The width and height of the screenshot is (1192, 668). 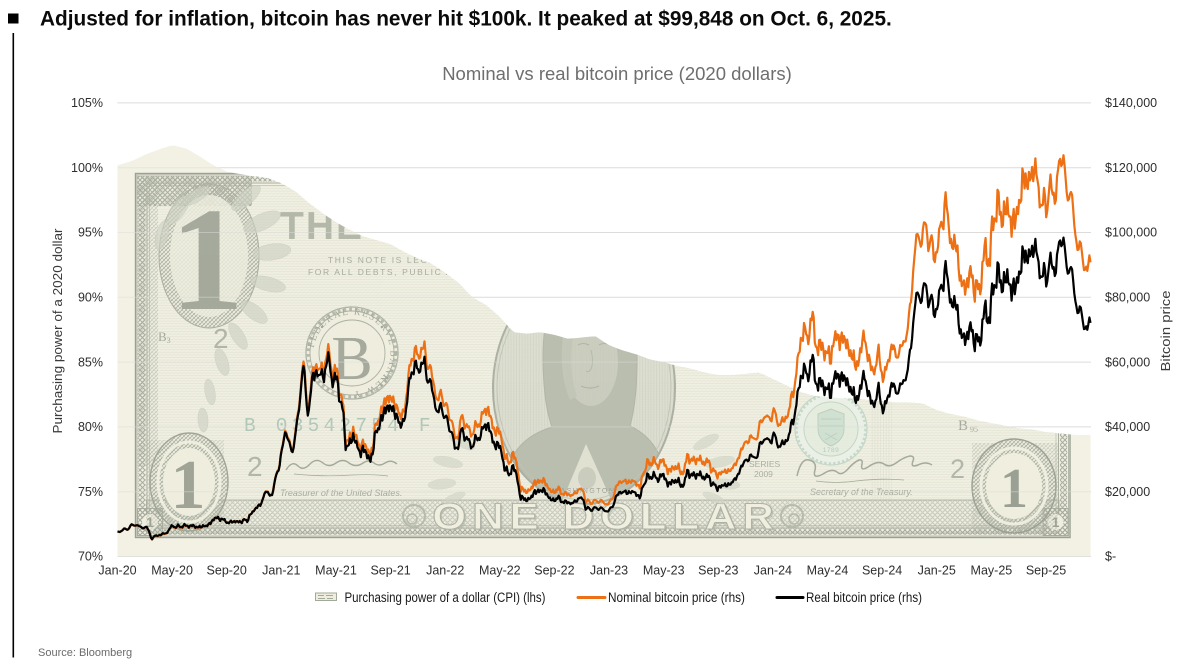 What do you see at coordinates (1165, 331) in the screenshot?
I see `svg-text: Bitcoin price` at bounding box center [1165, 331].